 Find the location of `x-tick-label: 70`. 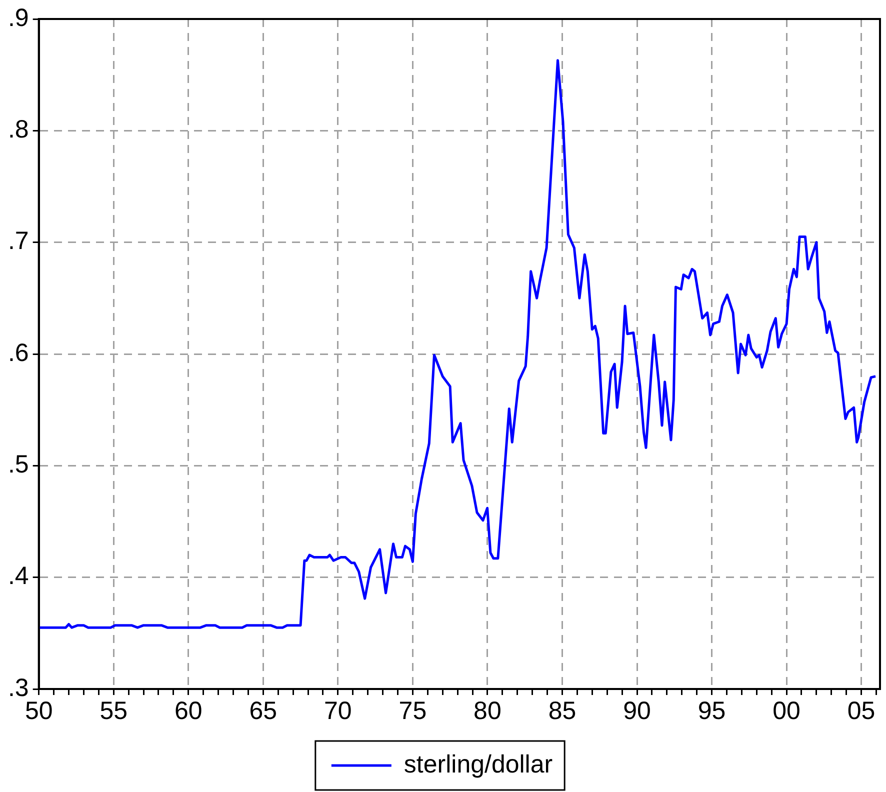

x-tick-label: 70 is located at coordinates (338, 710).